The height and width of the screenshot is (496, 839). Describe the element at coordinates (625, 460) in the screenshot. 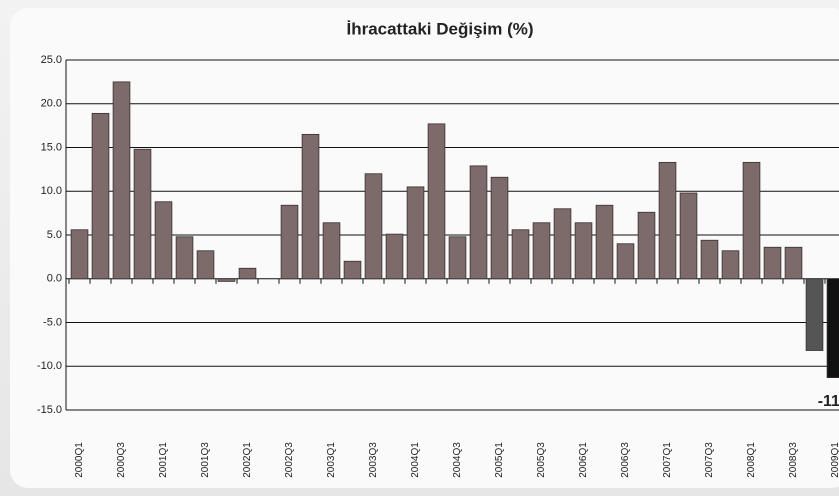

I see `x-tick-label: 2006Q3` at that location.